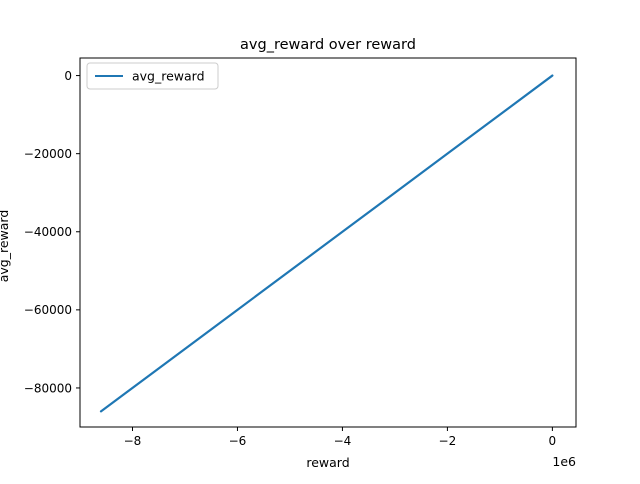 Image resolution: width=640 pixels, height=484 pixels. What do you see at coordinates (328, 45) in the screenshot?
I see `chart-title: avg_reward over reward` at bounding box center [328, 45].